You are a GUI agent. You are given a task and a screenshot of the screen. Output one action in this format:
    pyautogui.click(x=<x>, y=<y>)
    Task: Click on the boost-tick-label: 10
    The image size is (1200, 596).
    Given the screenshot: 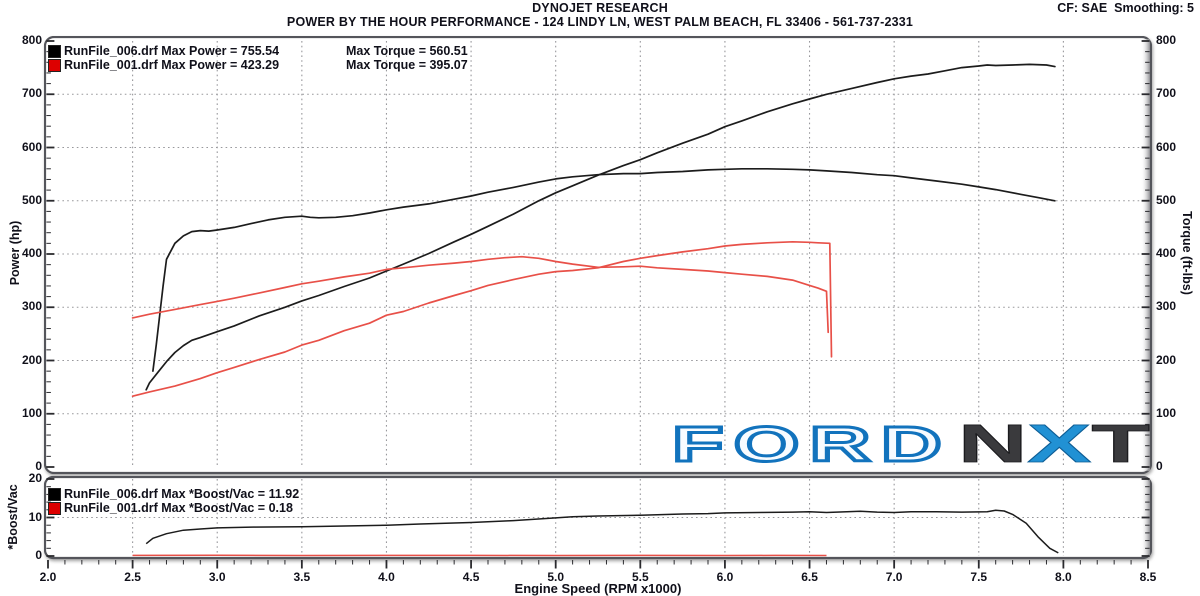 What is the action you would take?
    pyautogui.click(x=35, y=516)
    